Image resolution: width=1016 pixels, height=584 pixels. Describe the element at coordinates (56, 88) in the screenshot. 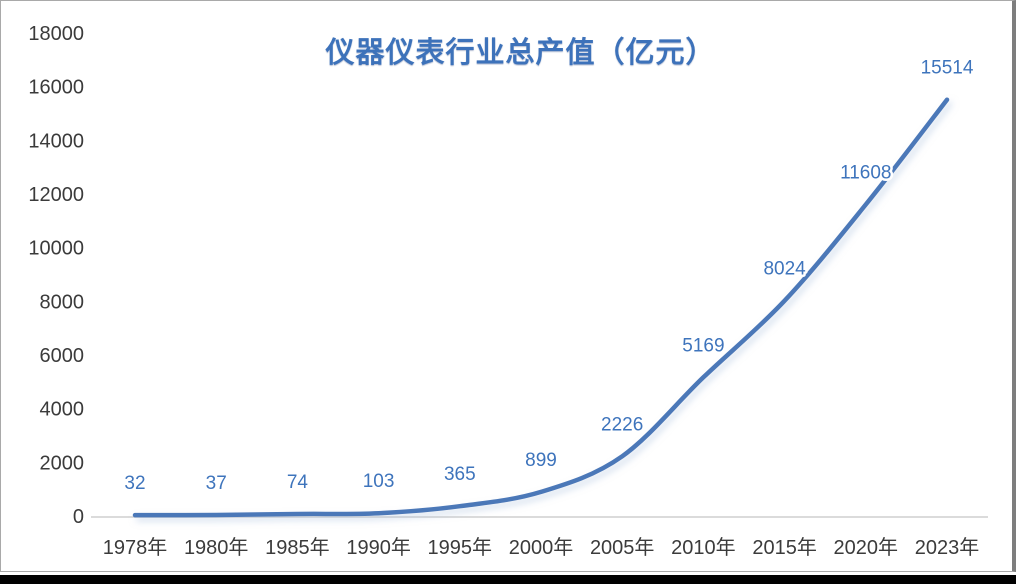

I see `y-tick-label: 16000` at that location.